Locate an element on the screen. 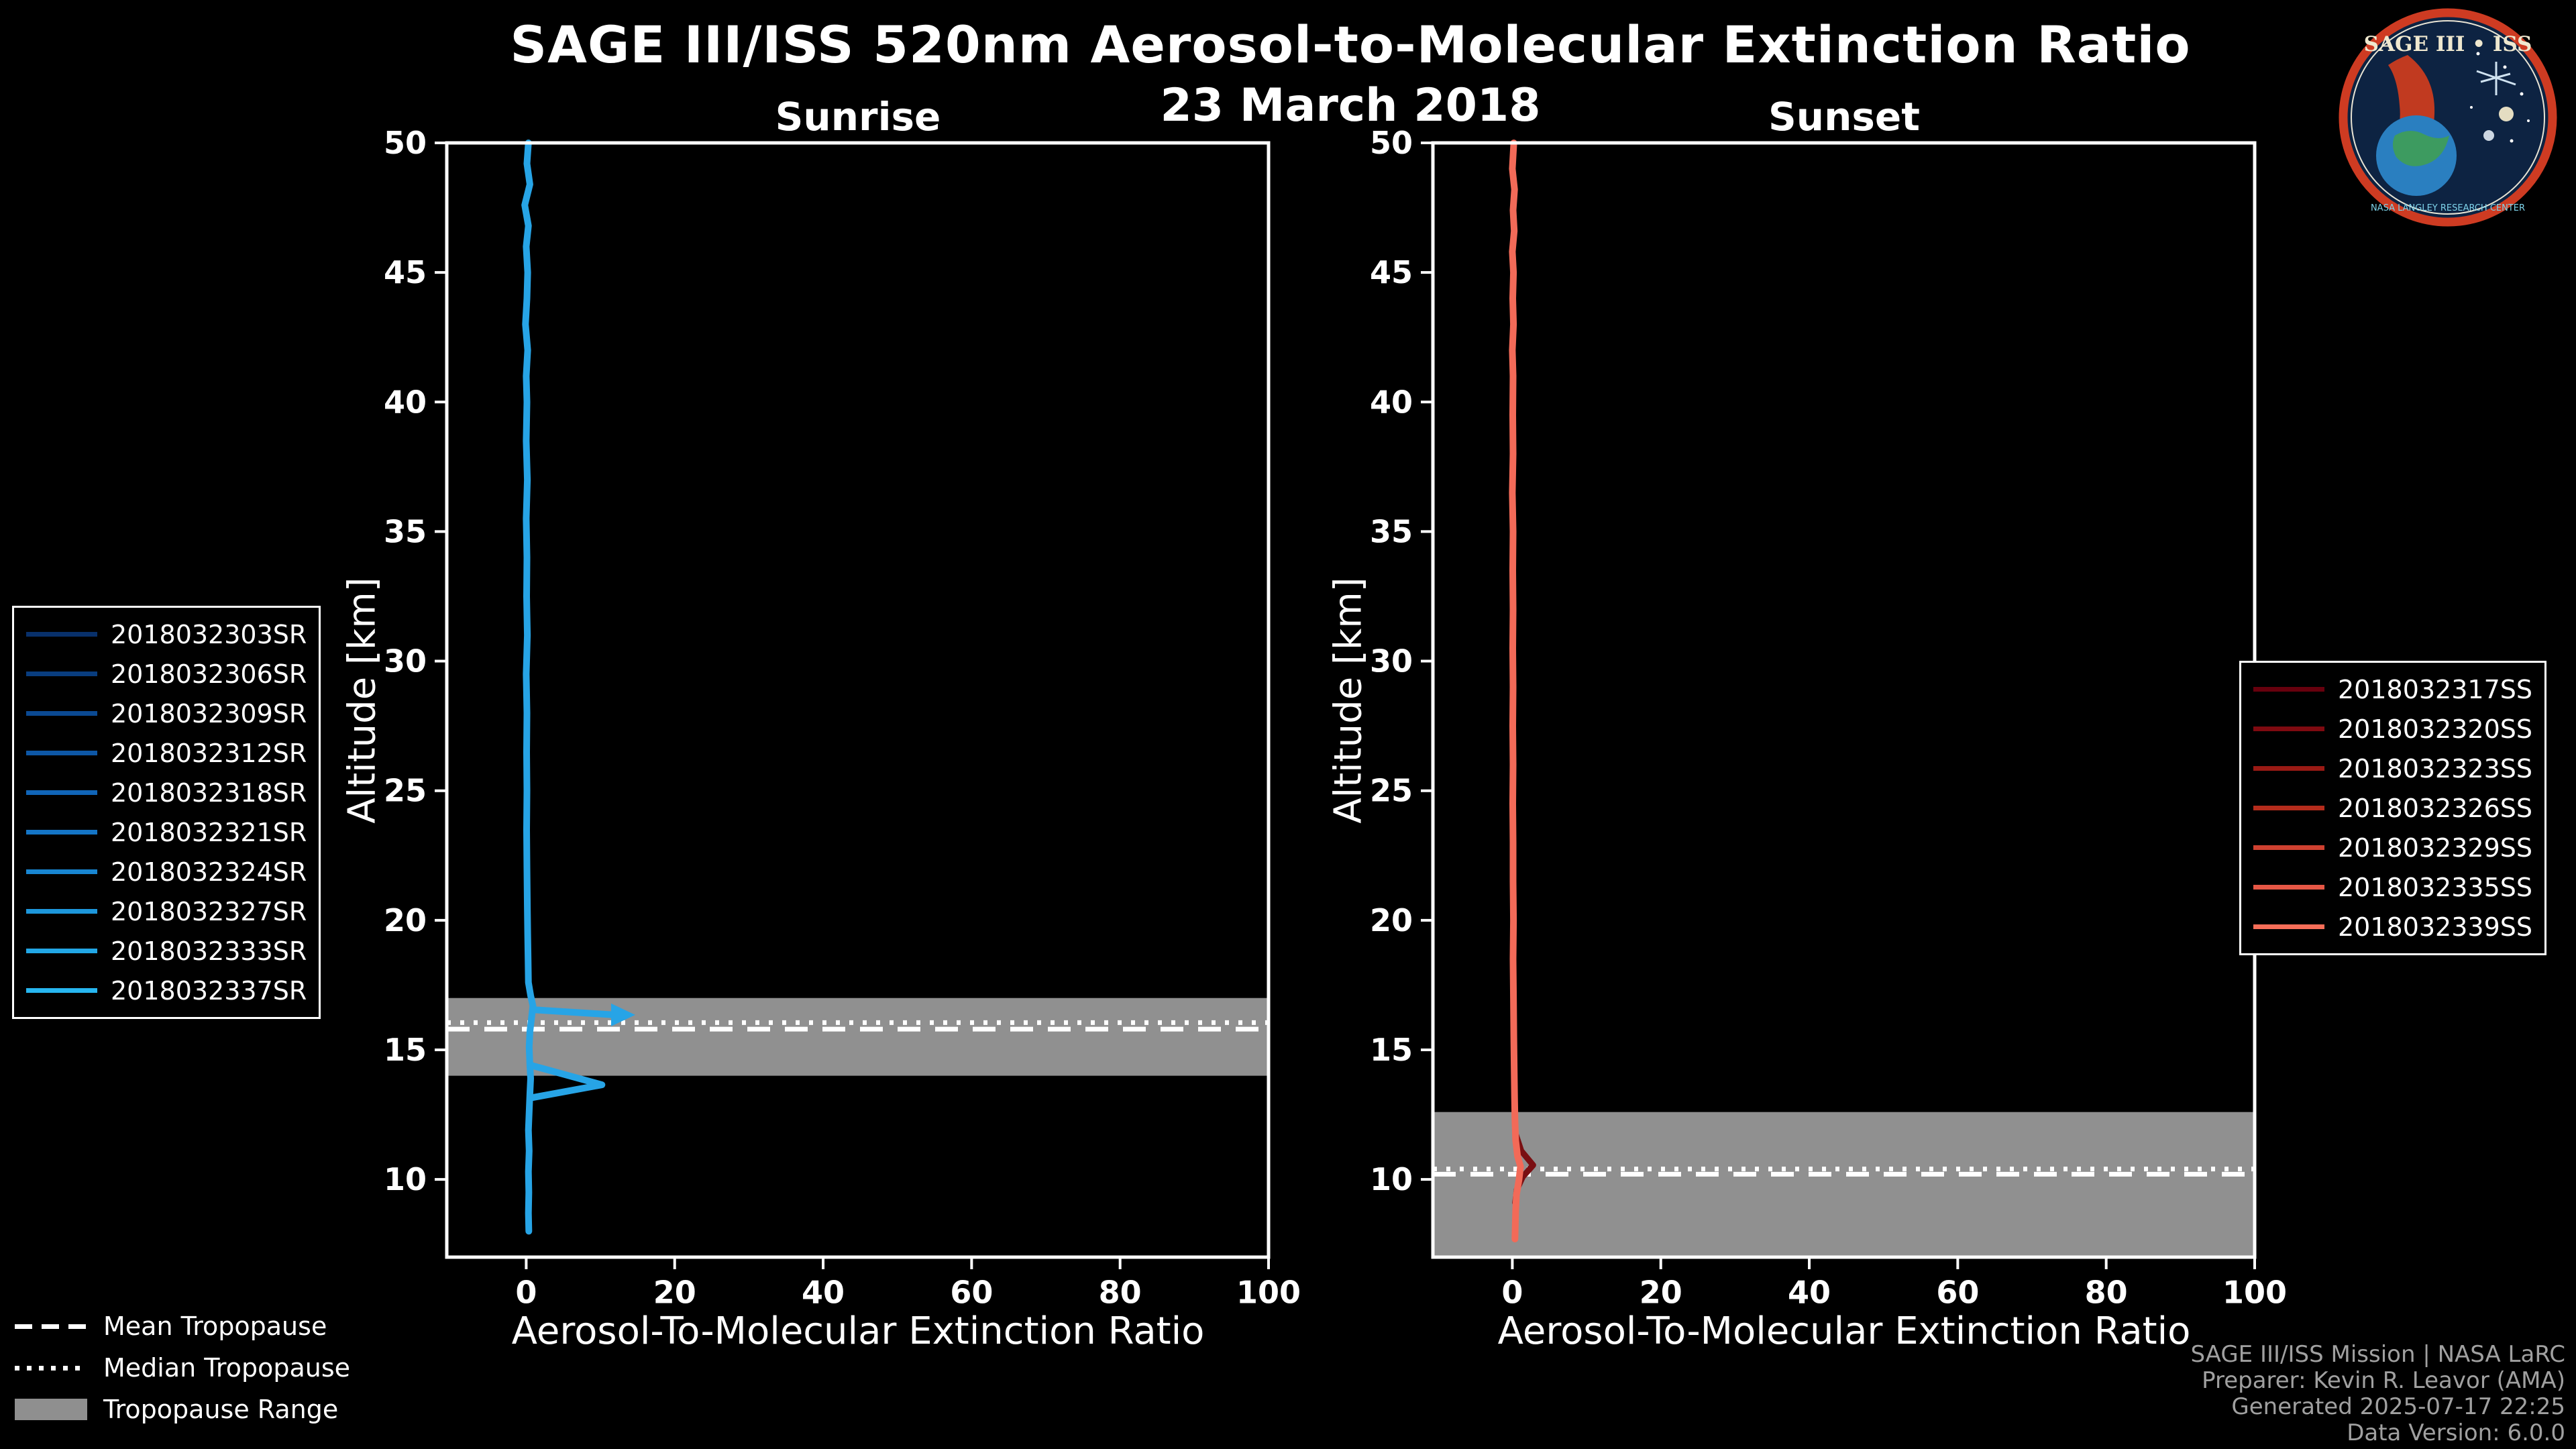 The height and width of the screenshot is (1449, 2576). sunrise-spike-arrow is located at coordinates (573, 1012).